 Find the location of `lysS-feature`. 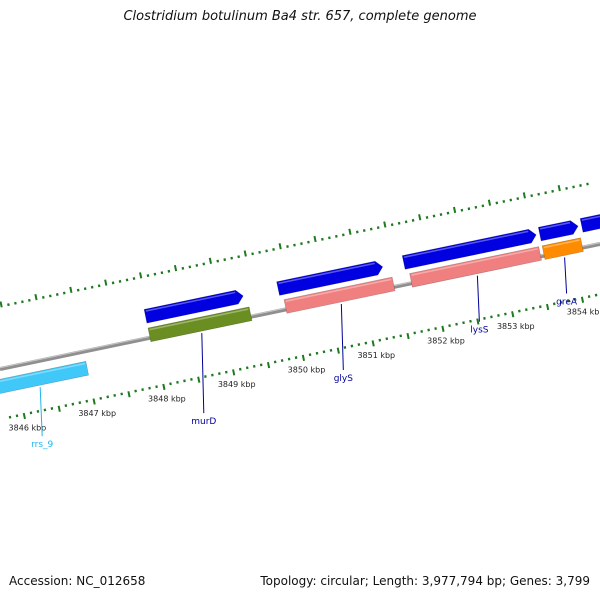

lysS-feature is located at coordinates (475, 267).